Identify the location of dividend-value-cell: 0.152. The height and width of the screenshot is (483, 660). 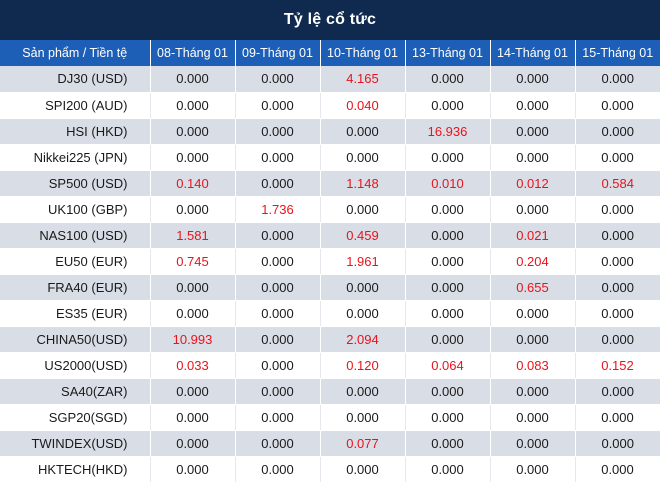
(617, 365).